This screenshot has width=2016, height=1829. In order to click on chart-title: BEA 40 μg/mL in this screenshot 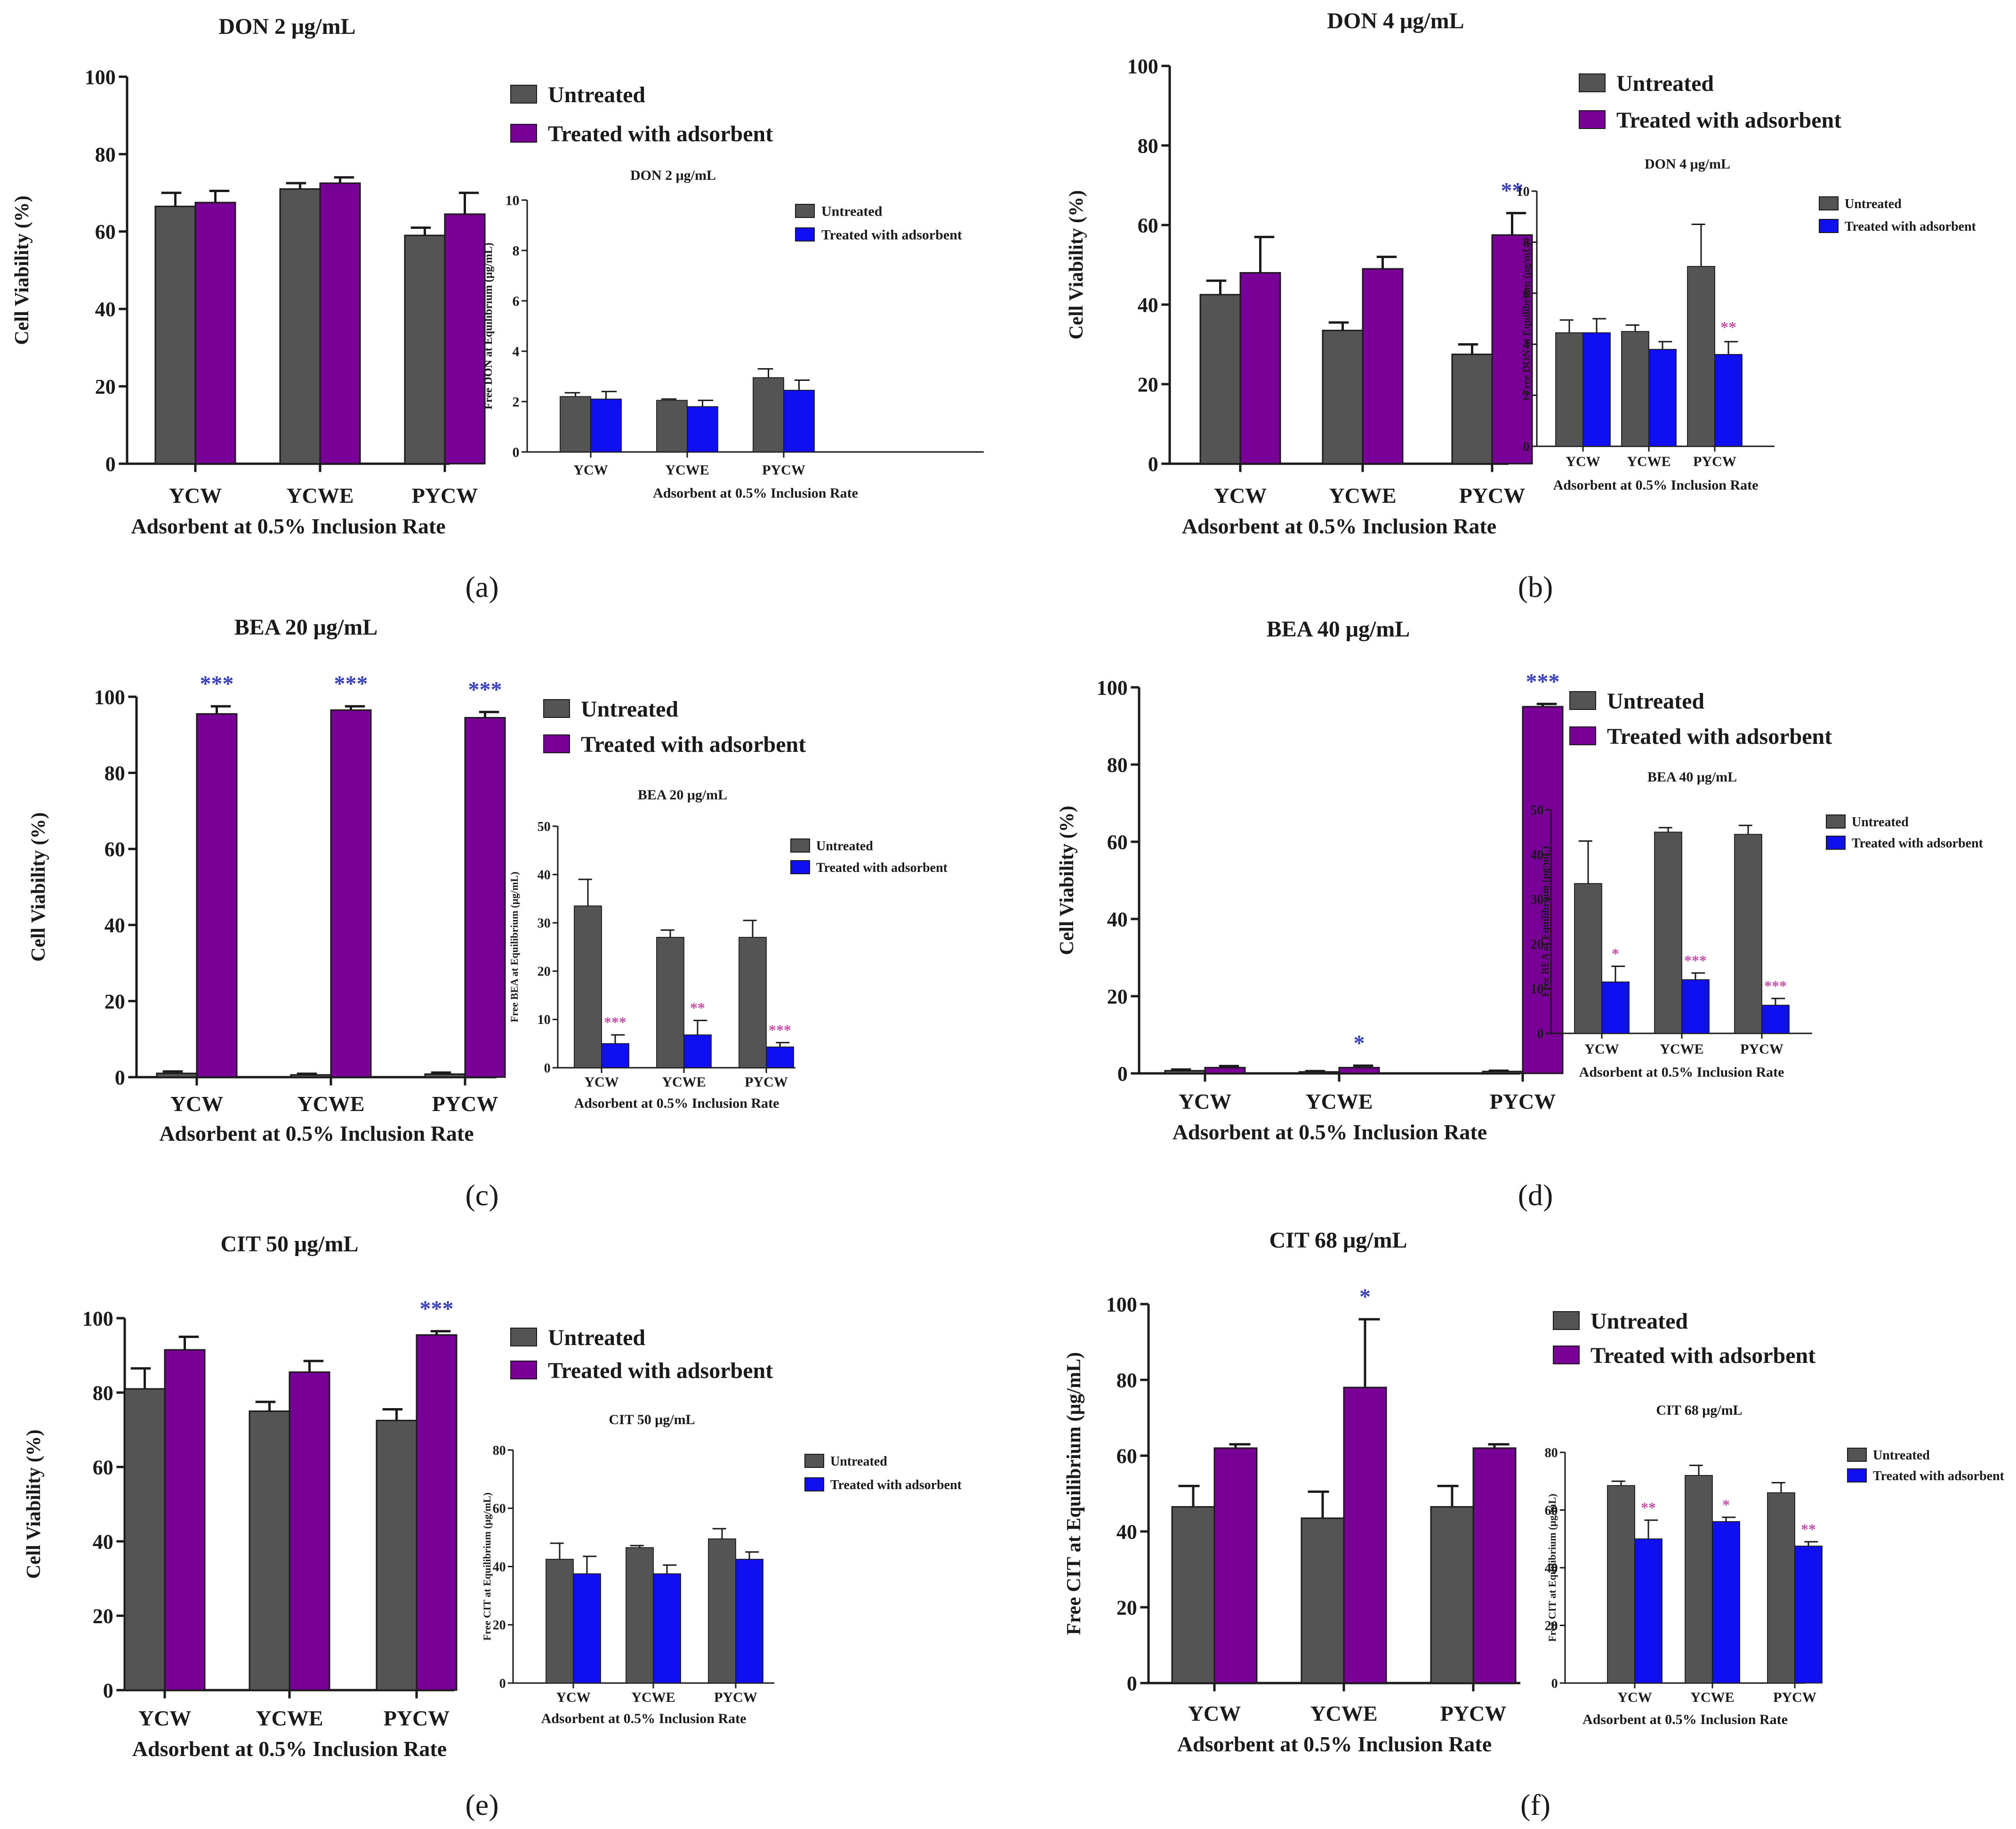, I will do `click(1692, 777)`.